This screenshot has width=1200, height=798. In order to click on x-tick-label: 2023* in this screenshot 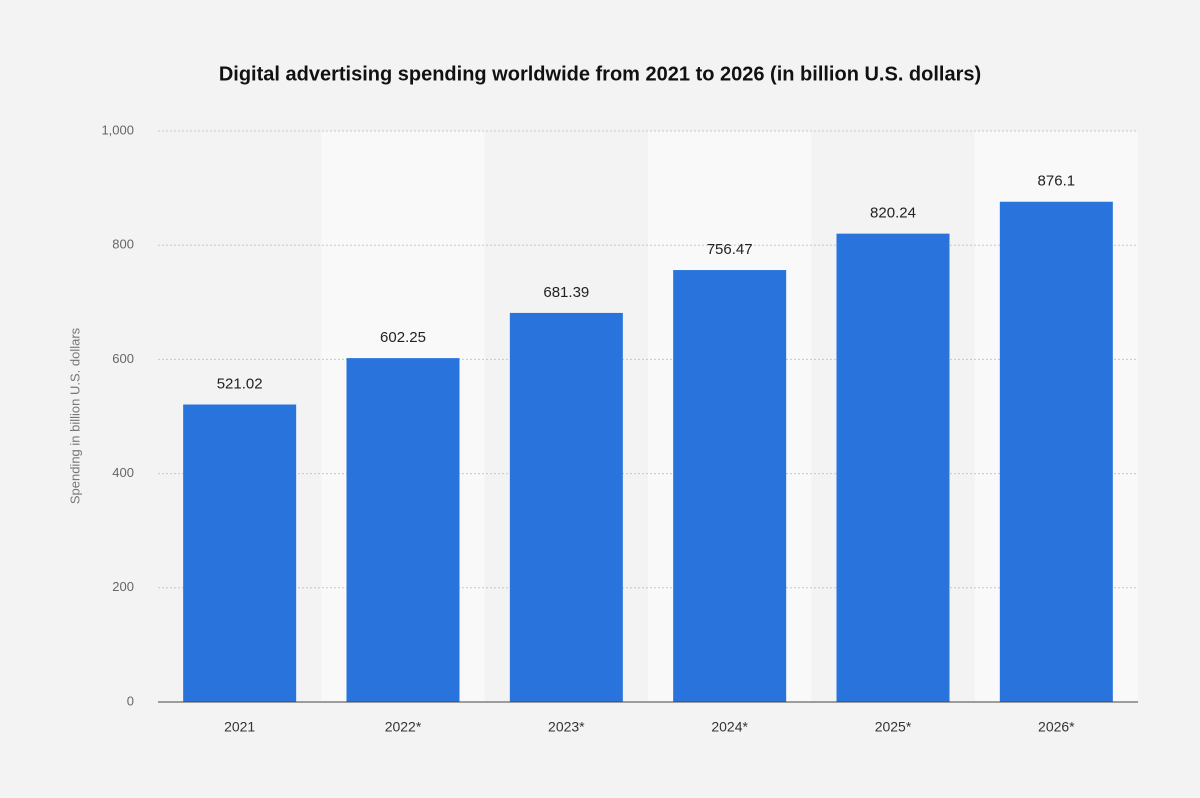, I will do `click(566, 727)`.